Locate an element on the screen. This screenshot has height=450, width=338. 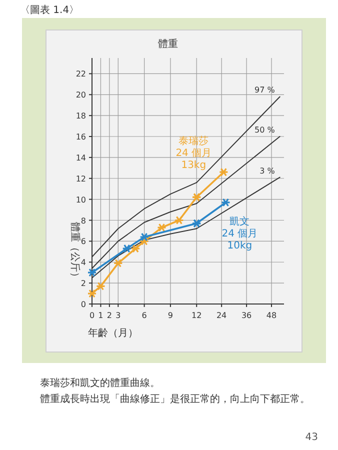
text: 泰瑞莎和凱文的體重曲線。 is located at coordinates (100, 383).